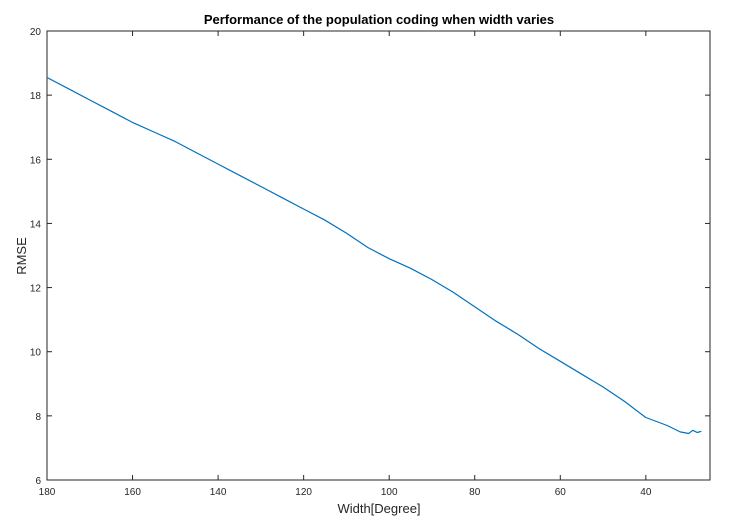  I want to click on x-tick-label: 40, so click(646, 492).